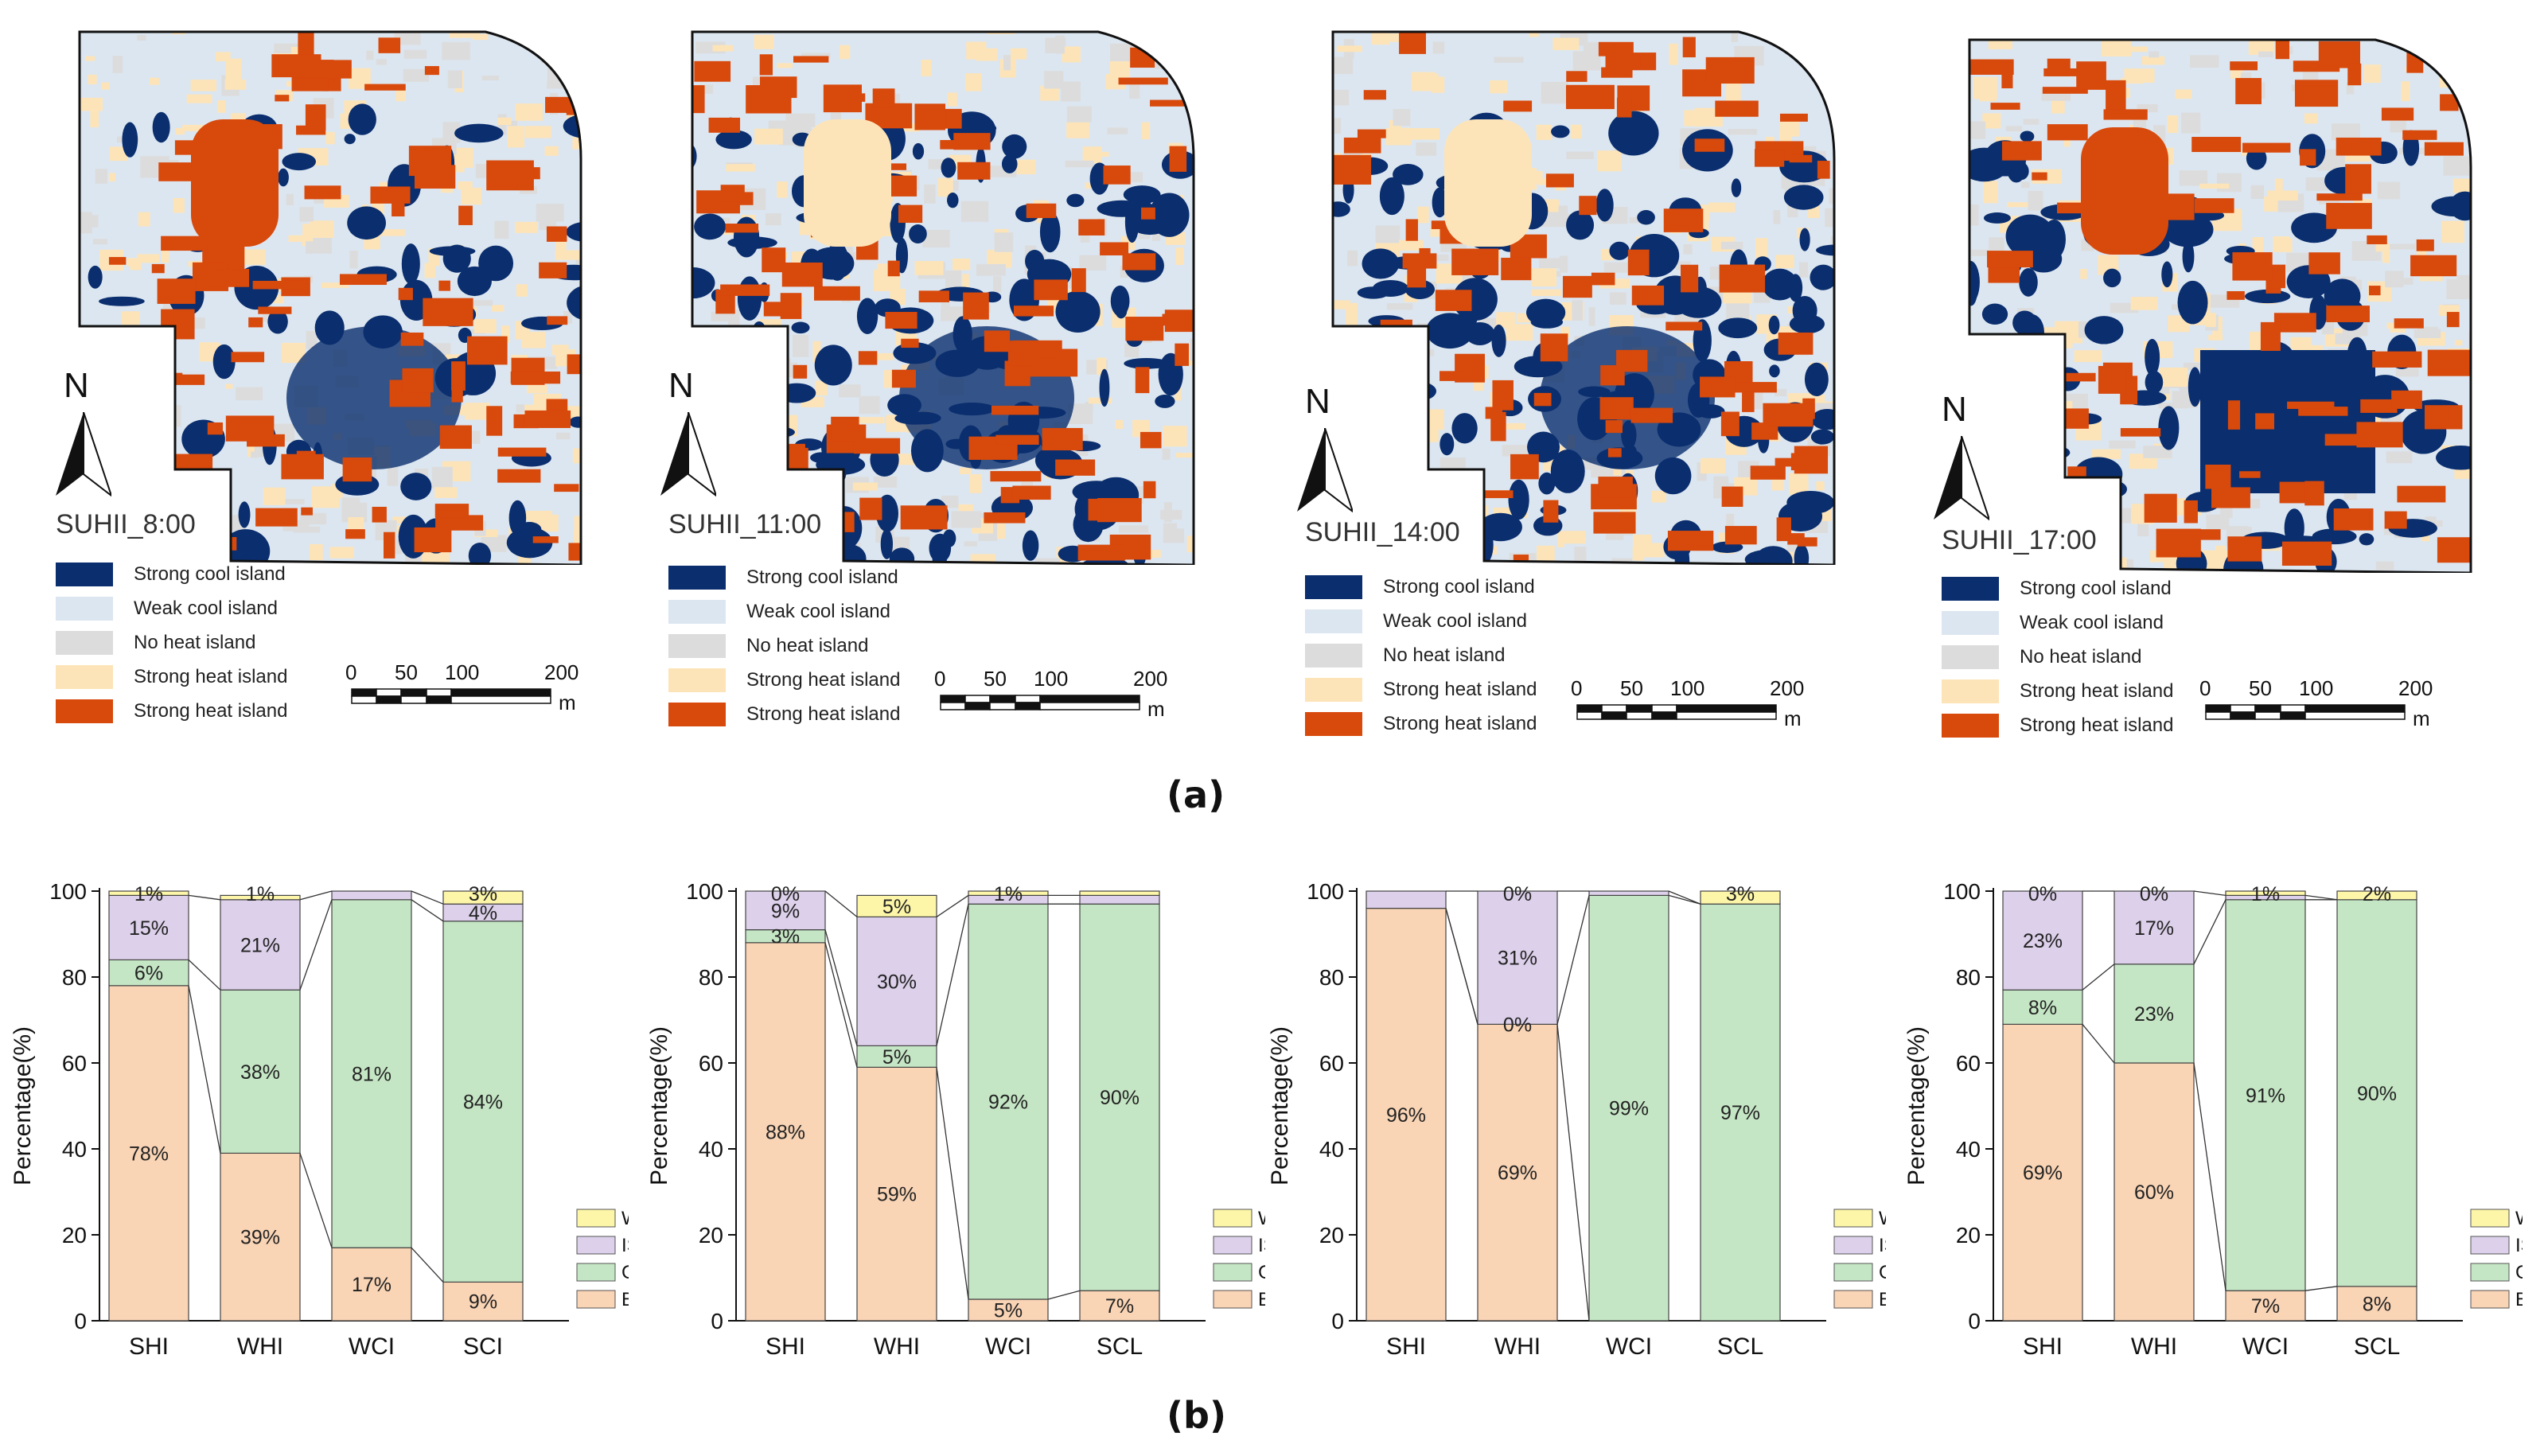 The width and height of the screenshot is (2544, 1456). I want to click on data-label: 17%, so click(2154, 928).